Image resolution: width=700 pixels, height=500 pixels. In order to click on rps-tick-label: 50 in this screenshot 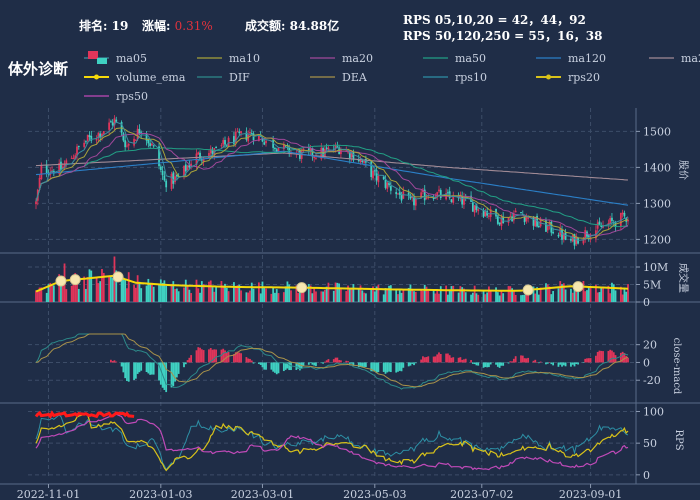, I will do `click(650, 443)`.